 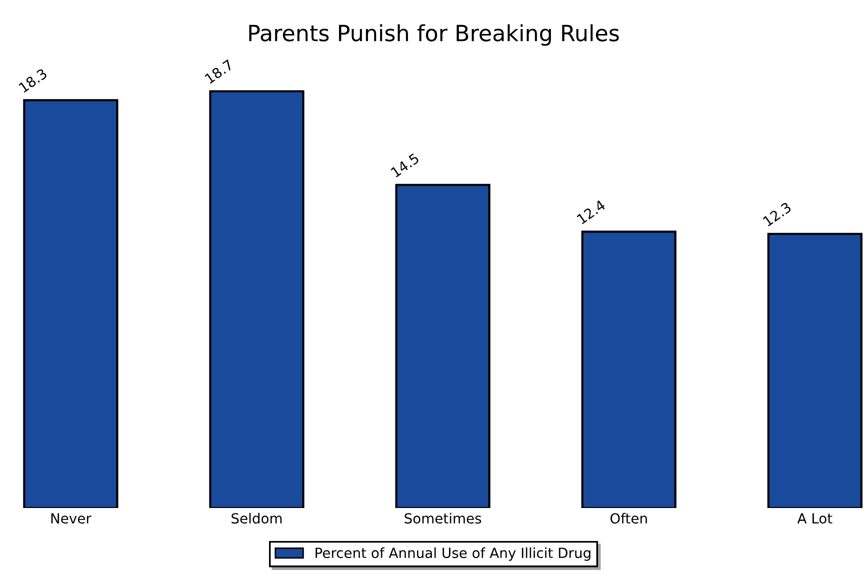 I want to click on chart-title: Parents Punish for Breaking Rules, so click(x=434, y=35).